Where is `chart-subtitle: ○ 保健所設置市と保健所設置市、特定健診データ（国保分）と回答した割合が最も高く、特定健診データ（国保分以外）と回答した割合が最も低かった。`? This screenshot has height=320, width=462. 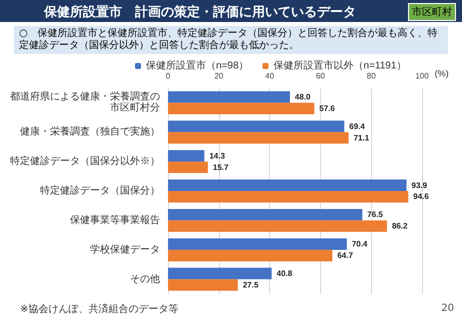
chart-subtitle: ○ 保健所設置市と保健所設置市、特定健診データ（国保分）と回答した割合が最も高く、特定健診データ（国保分以外）と回答した割合が最も低かった。 is located at coordinates (231, 40).